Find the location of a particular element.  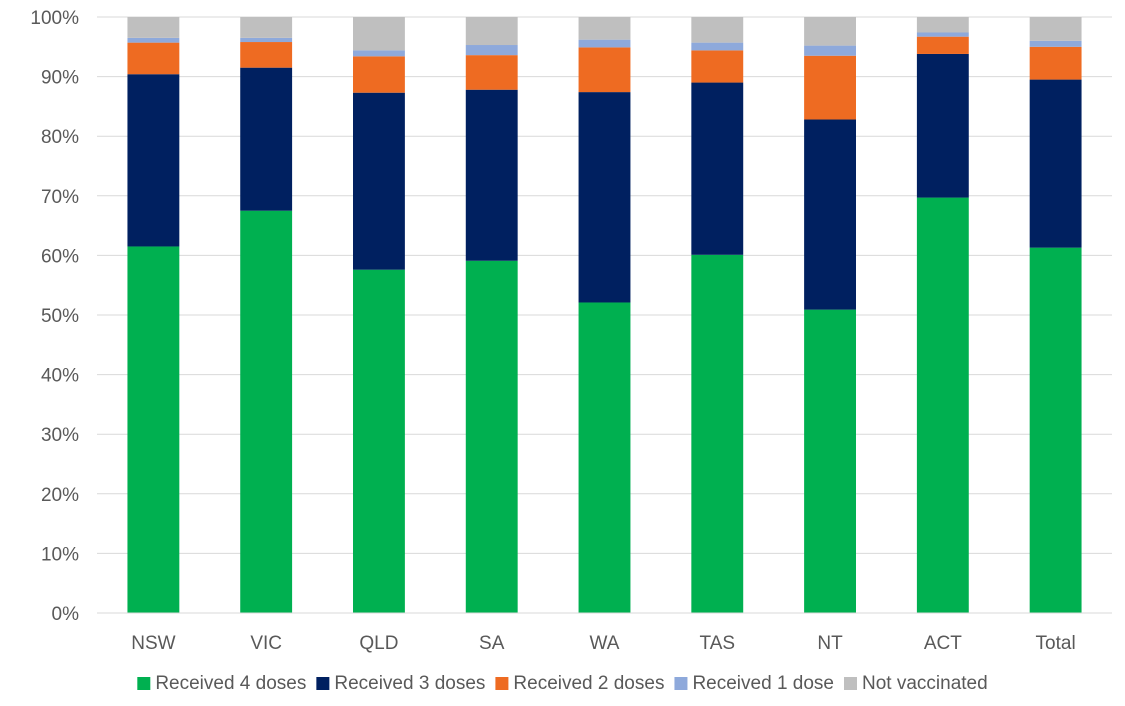

x-tick-label: VIC is located at coordinates (266, 643).